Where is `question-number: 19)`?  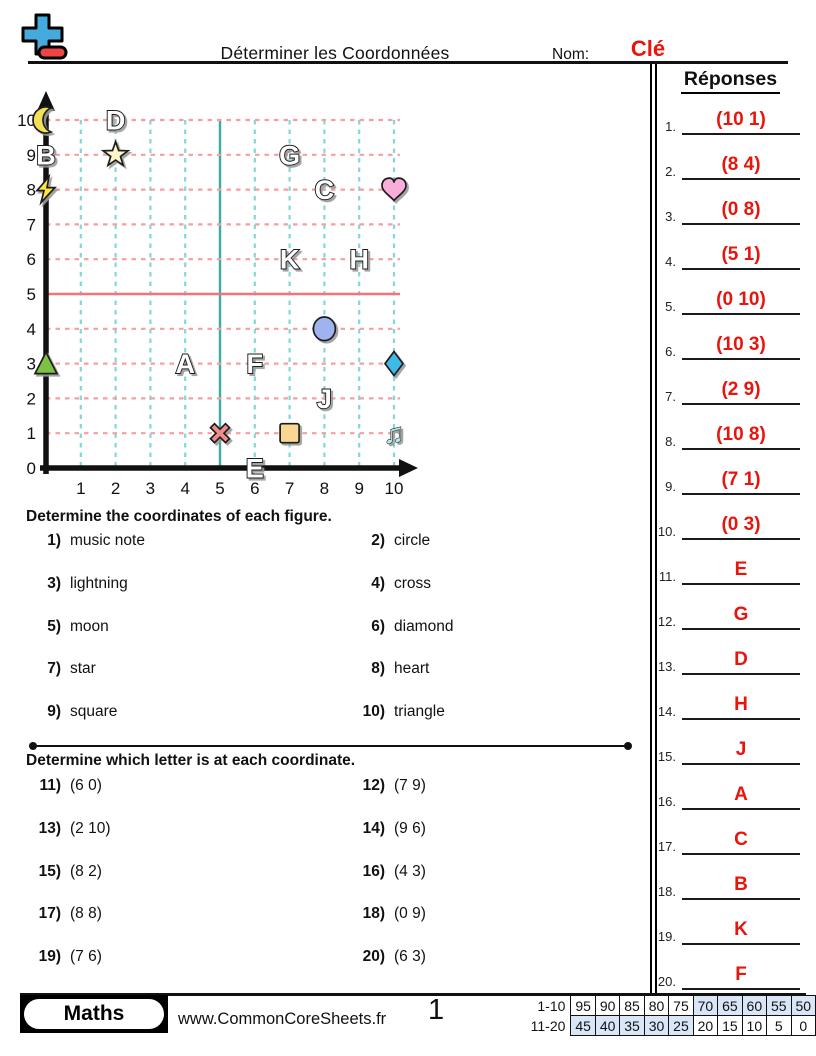
question-number: 19) is located at coordinates (49, 957).